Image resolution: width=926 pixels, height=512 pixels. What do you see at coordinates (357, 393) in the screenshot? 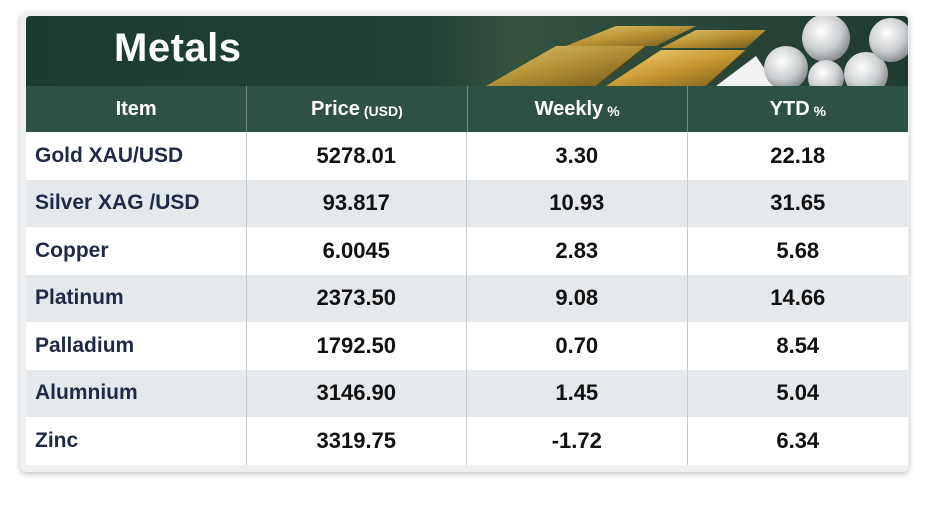
I see `price-cell: 3146.90` at bounding box center [357, 393].